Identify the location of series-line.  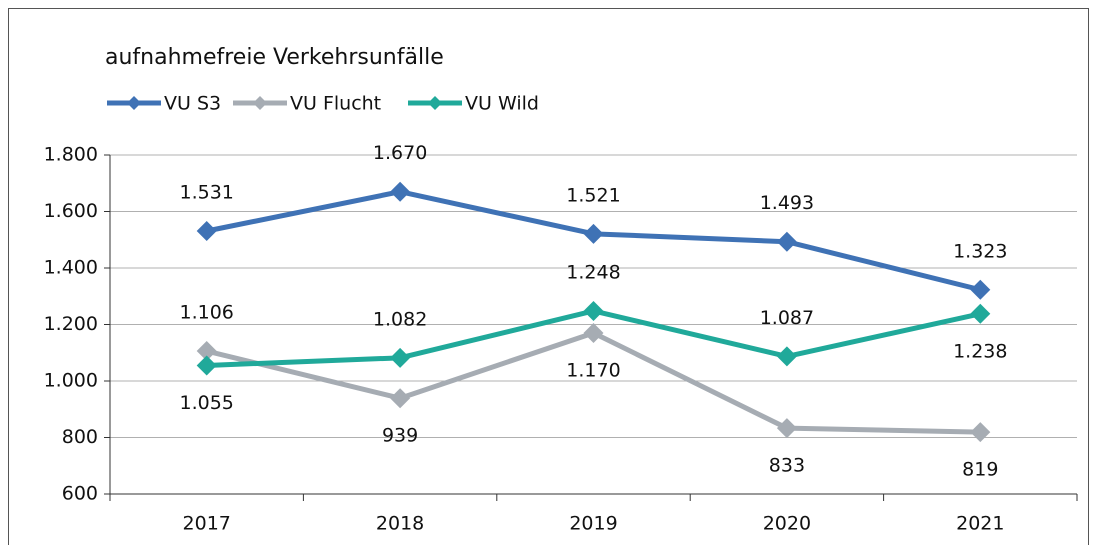
(593, 382).